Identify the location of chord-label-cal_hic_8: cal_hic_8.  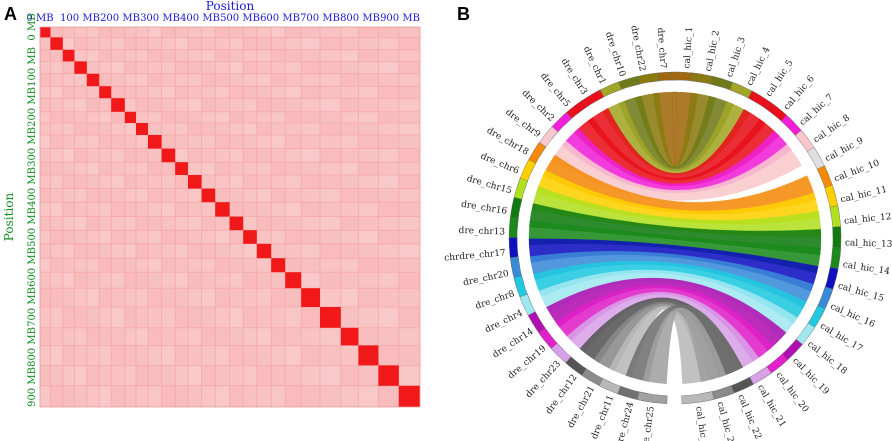
(832, 129).